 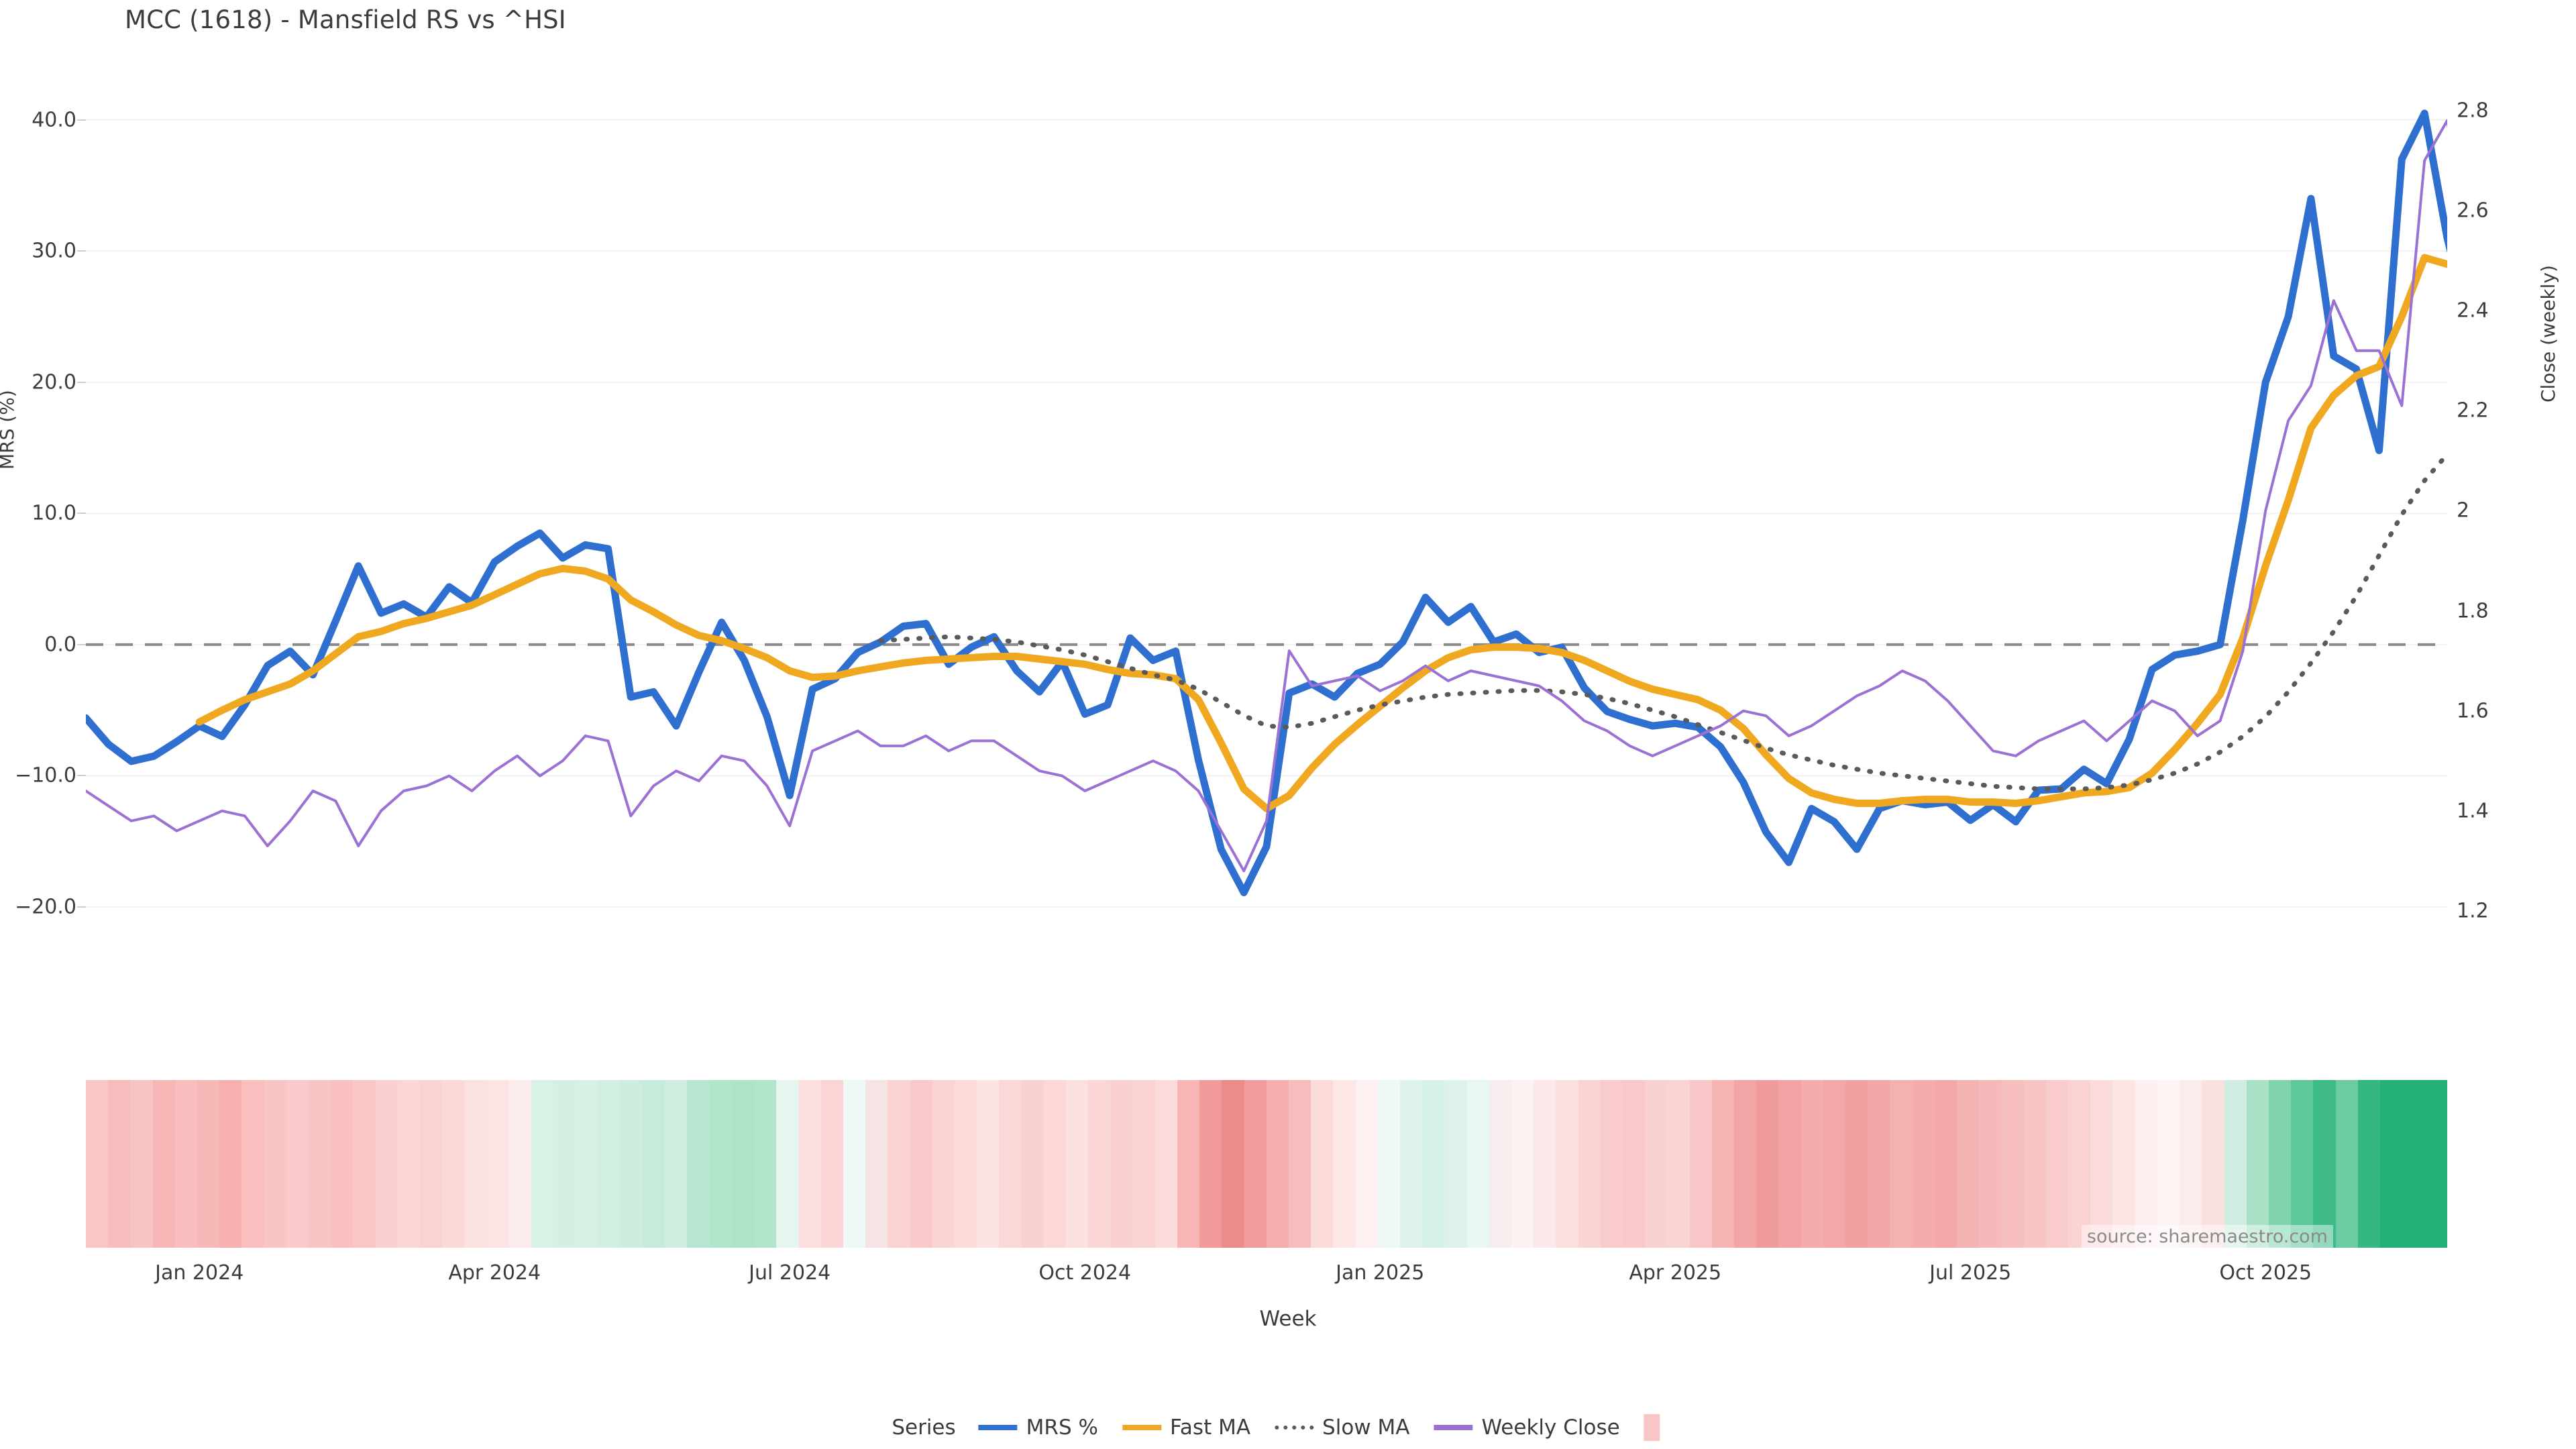 I want to click on y-axis-left-label: MRS (%), so click(x=9, y=430).